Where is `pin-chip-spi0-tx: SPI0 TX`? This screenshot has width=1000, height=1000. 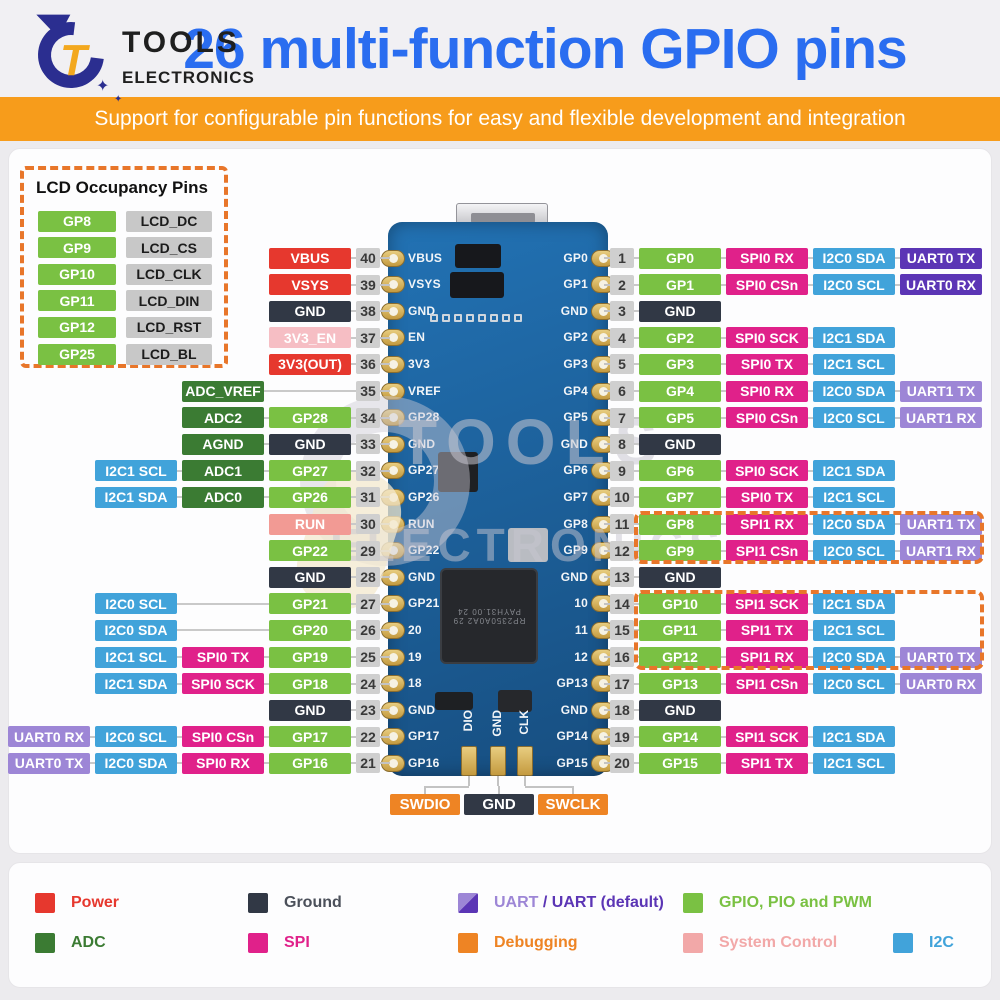
pin-chip-spi0-tx: SPI0 TX is located at coordinates (767, 497).